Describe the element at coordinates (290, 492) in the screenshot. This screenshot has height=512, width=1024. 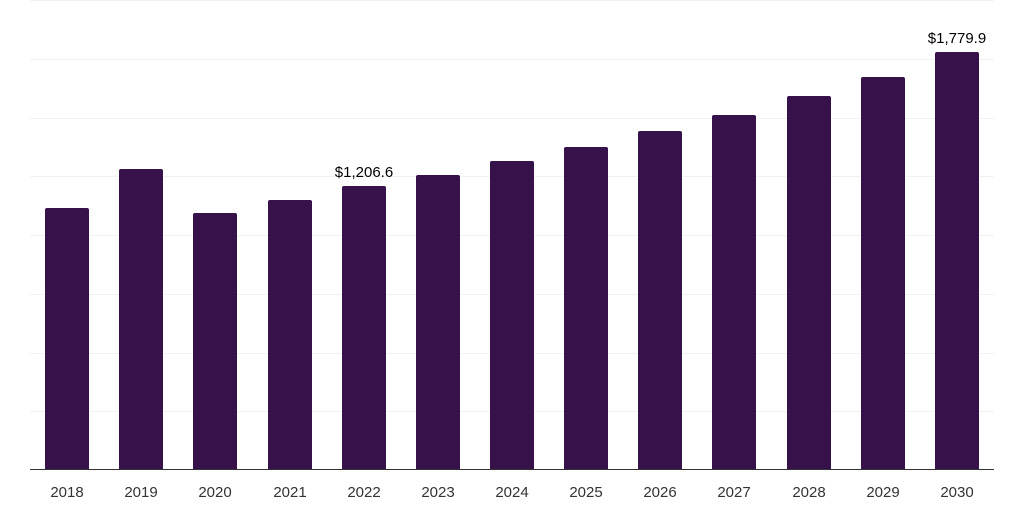
I see `x-tick-label: 2021` at that location.